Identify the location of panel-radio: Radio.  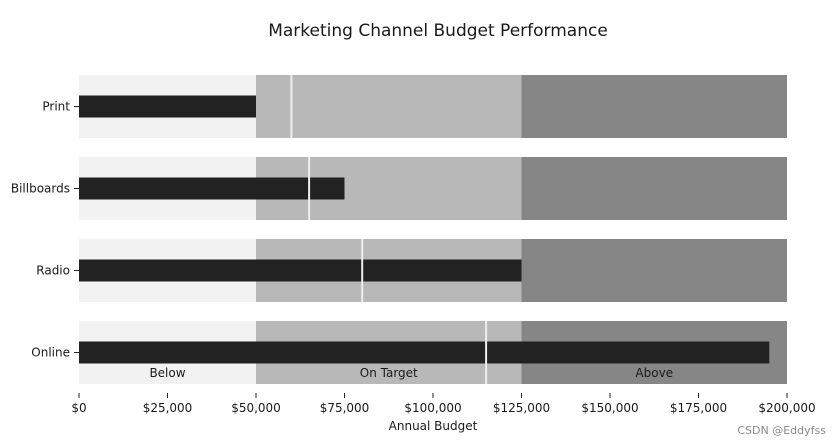
(411, 270).